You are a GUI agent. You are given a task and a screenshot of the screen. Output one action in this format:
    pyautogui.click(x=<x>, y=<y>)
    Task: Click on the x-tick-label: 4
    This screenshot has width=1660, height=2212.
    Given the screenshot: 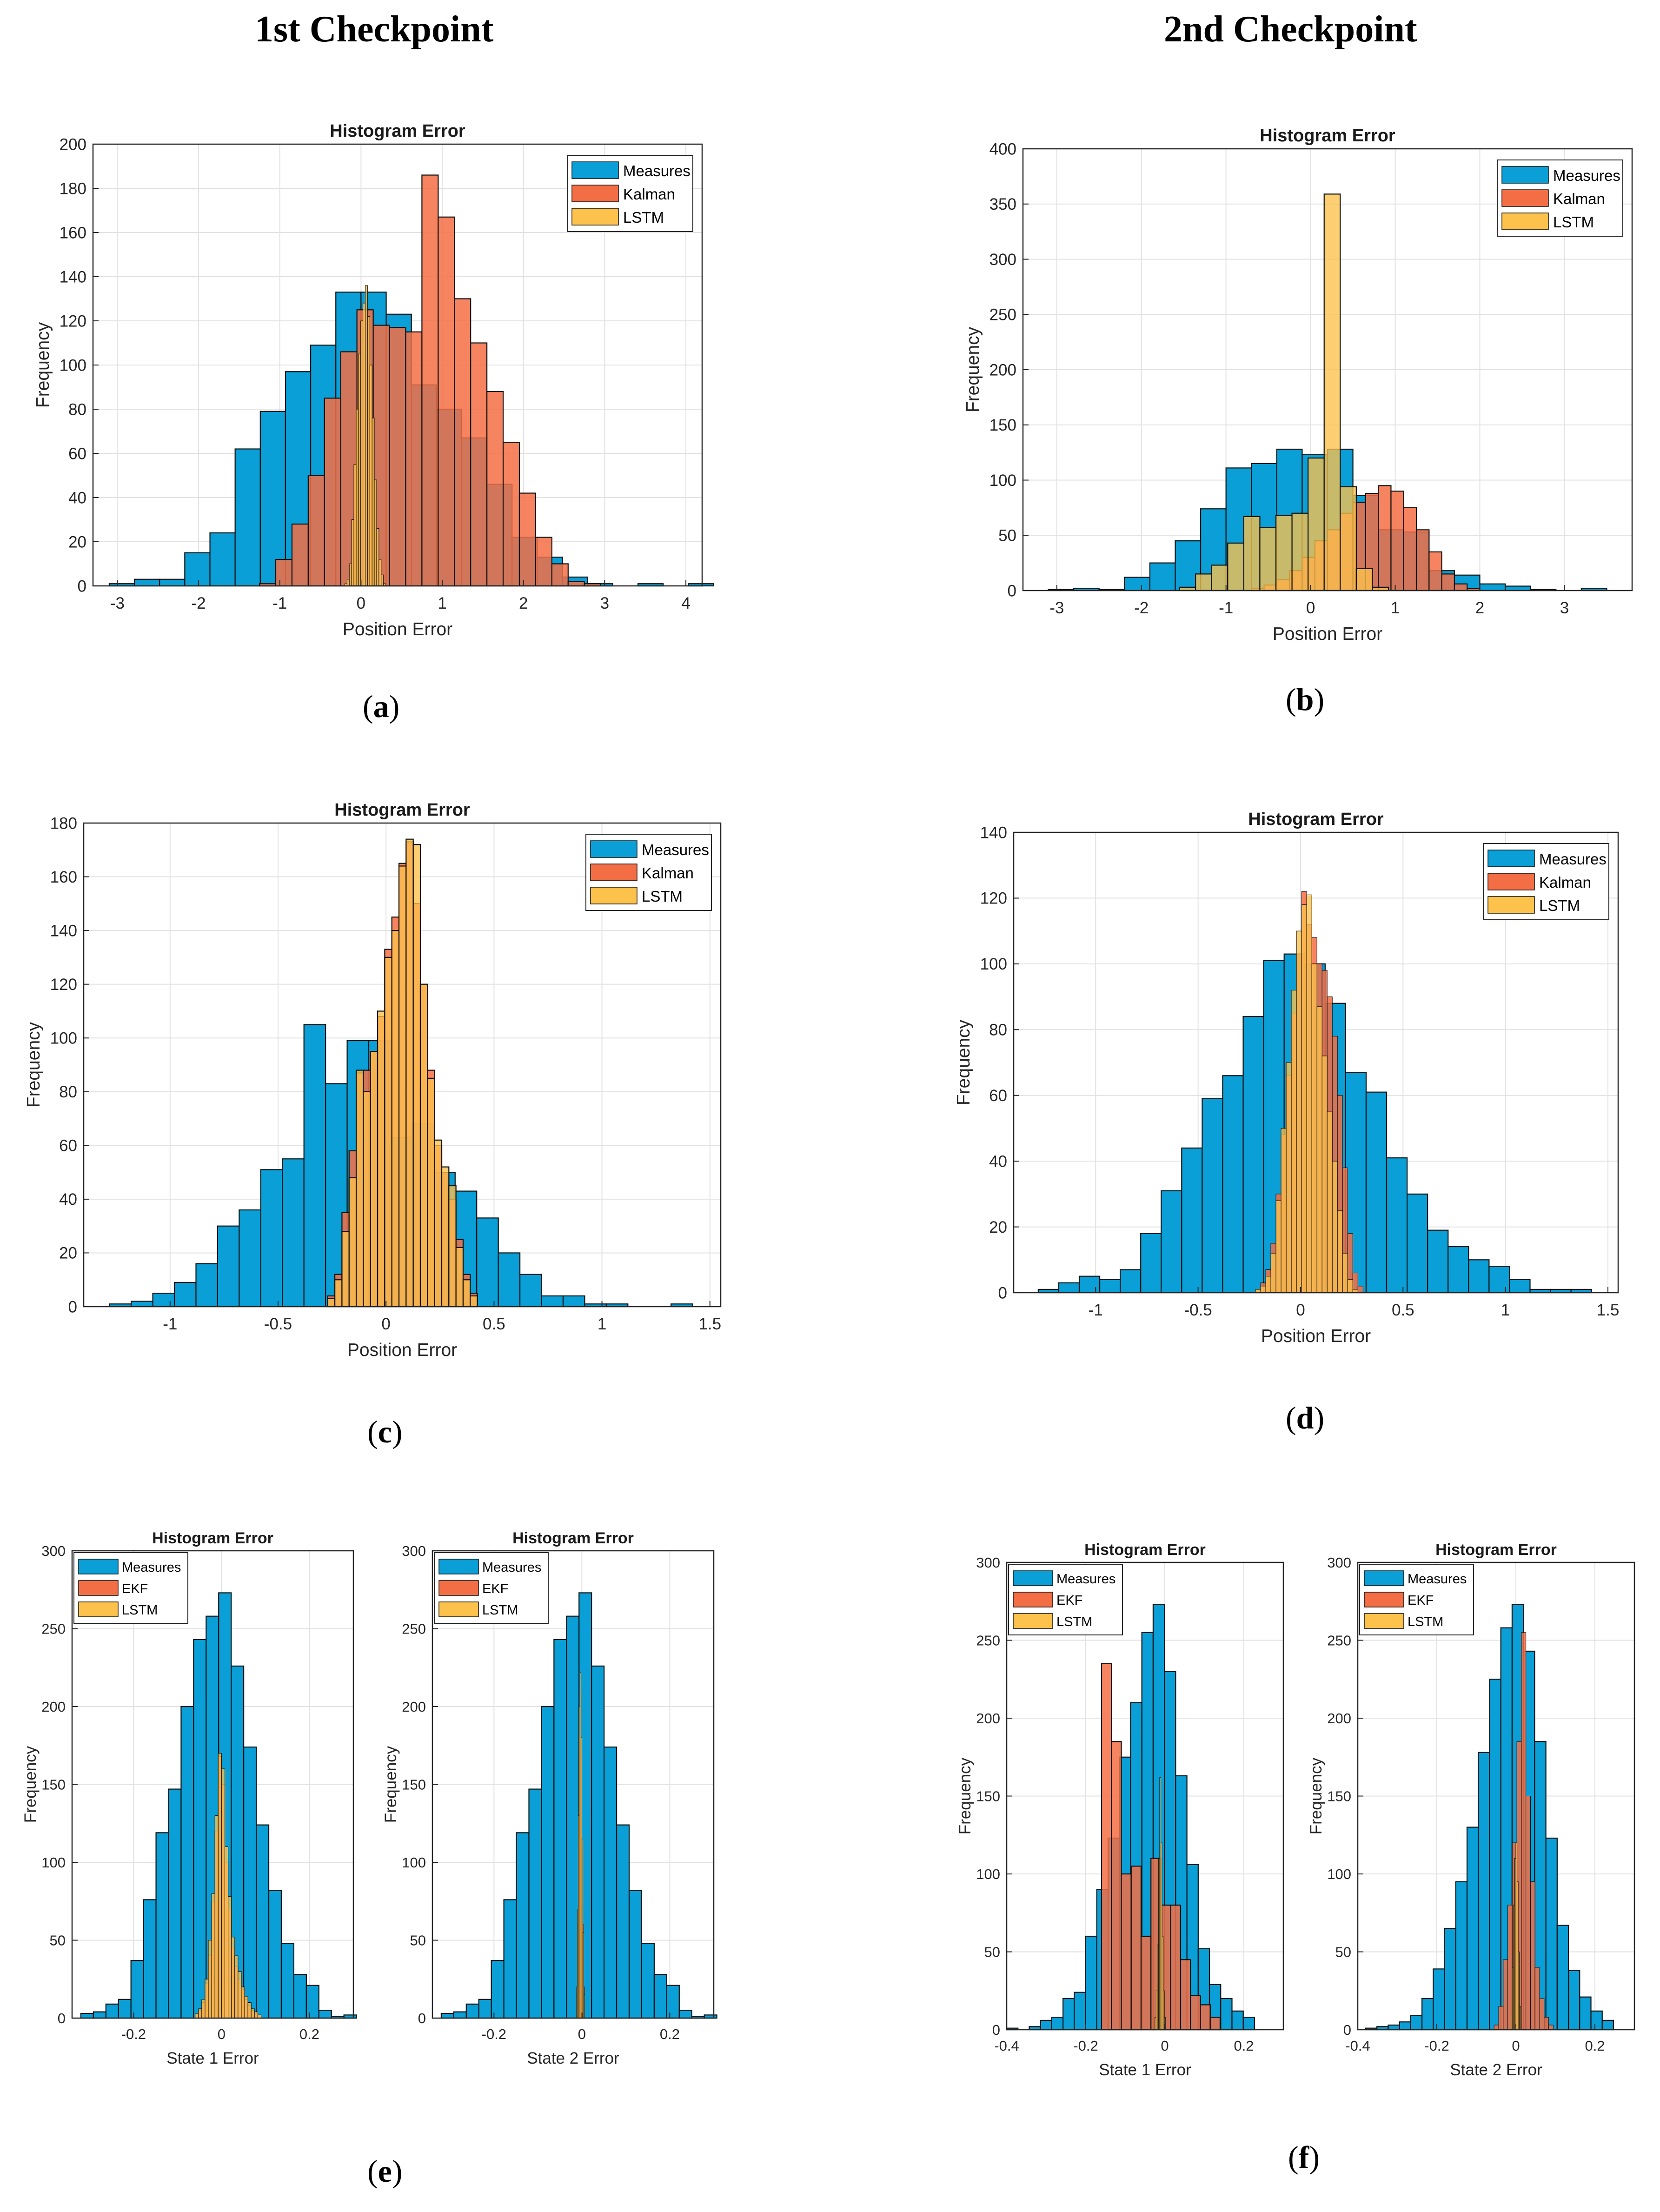 What is the action you would take?
    pyautogui.click(x=685, y=603)
    